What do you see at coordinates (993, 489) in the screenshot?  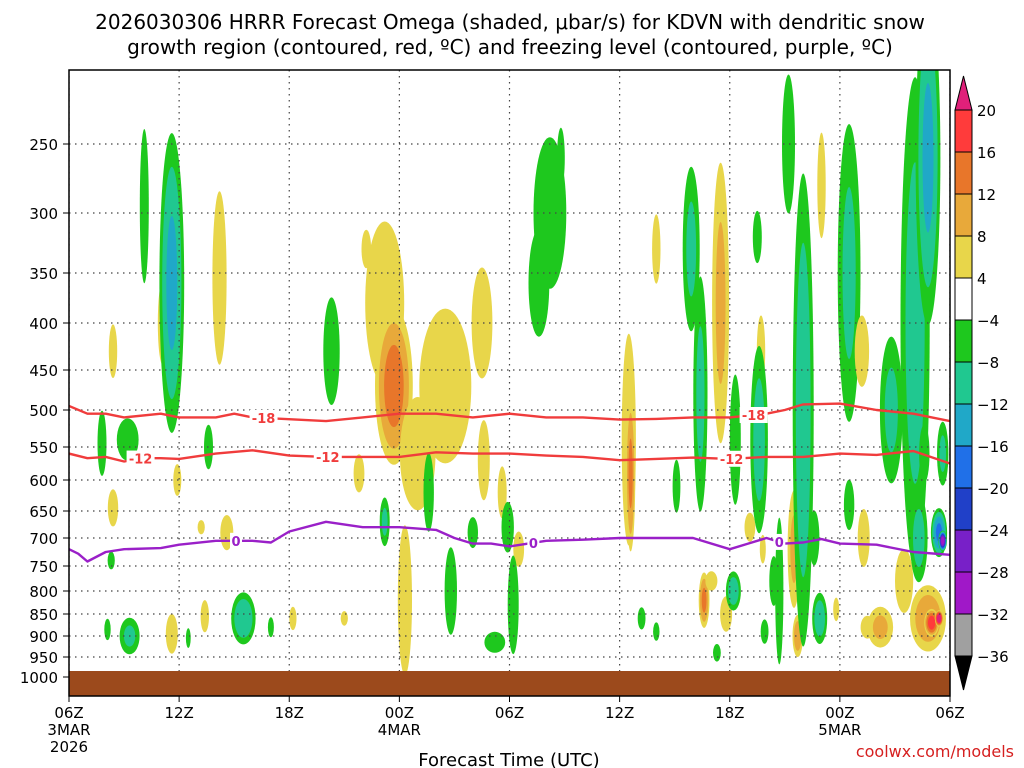 I see `colorbar-label-9: −20` at bounding box center [993, 489].